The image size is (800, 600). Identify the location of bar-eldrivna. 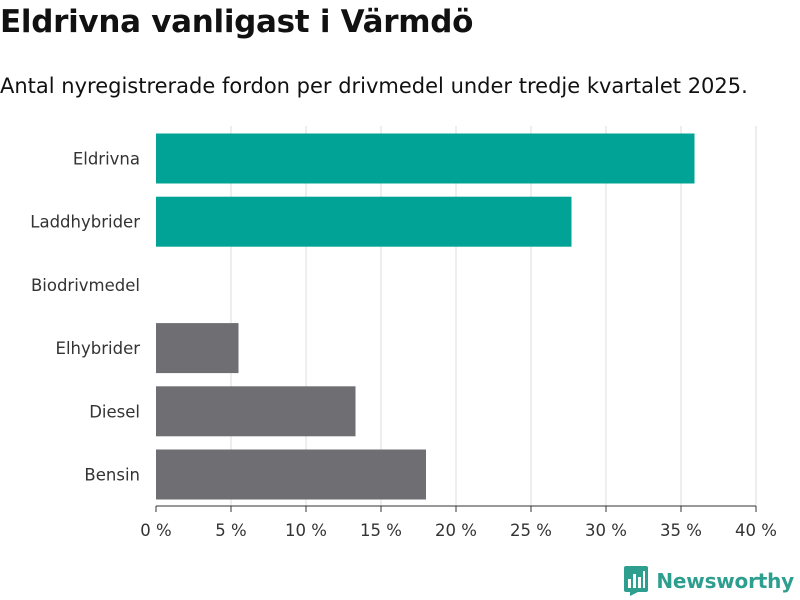
(425, 158).